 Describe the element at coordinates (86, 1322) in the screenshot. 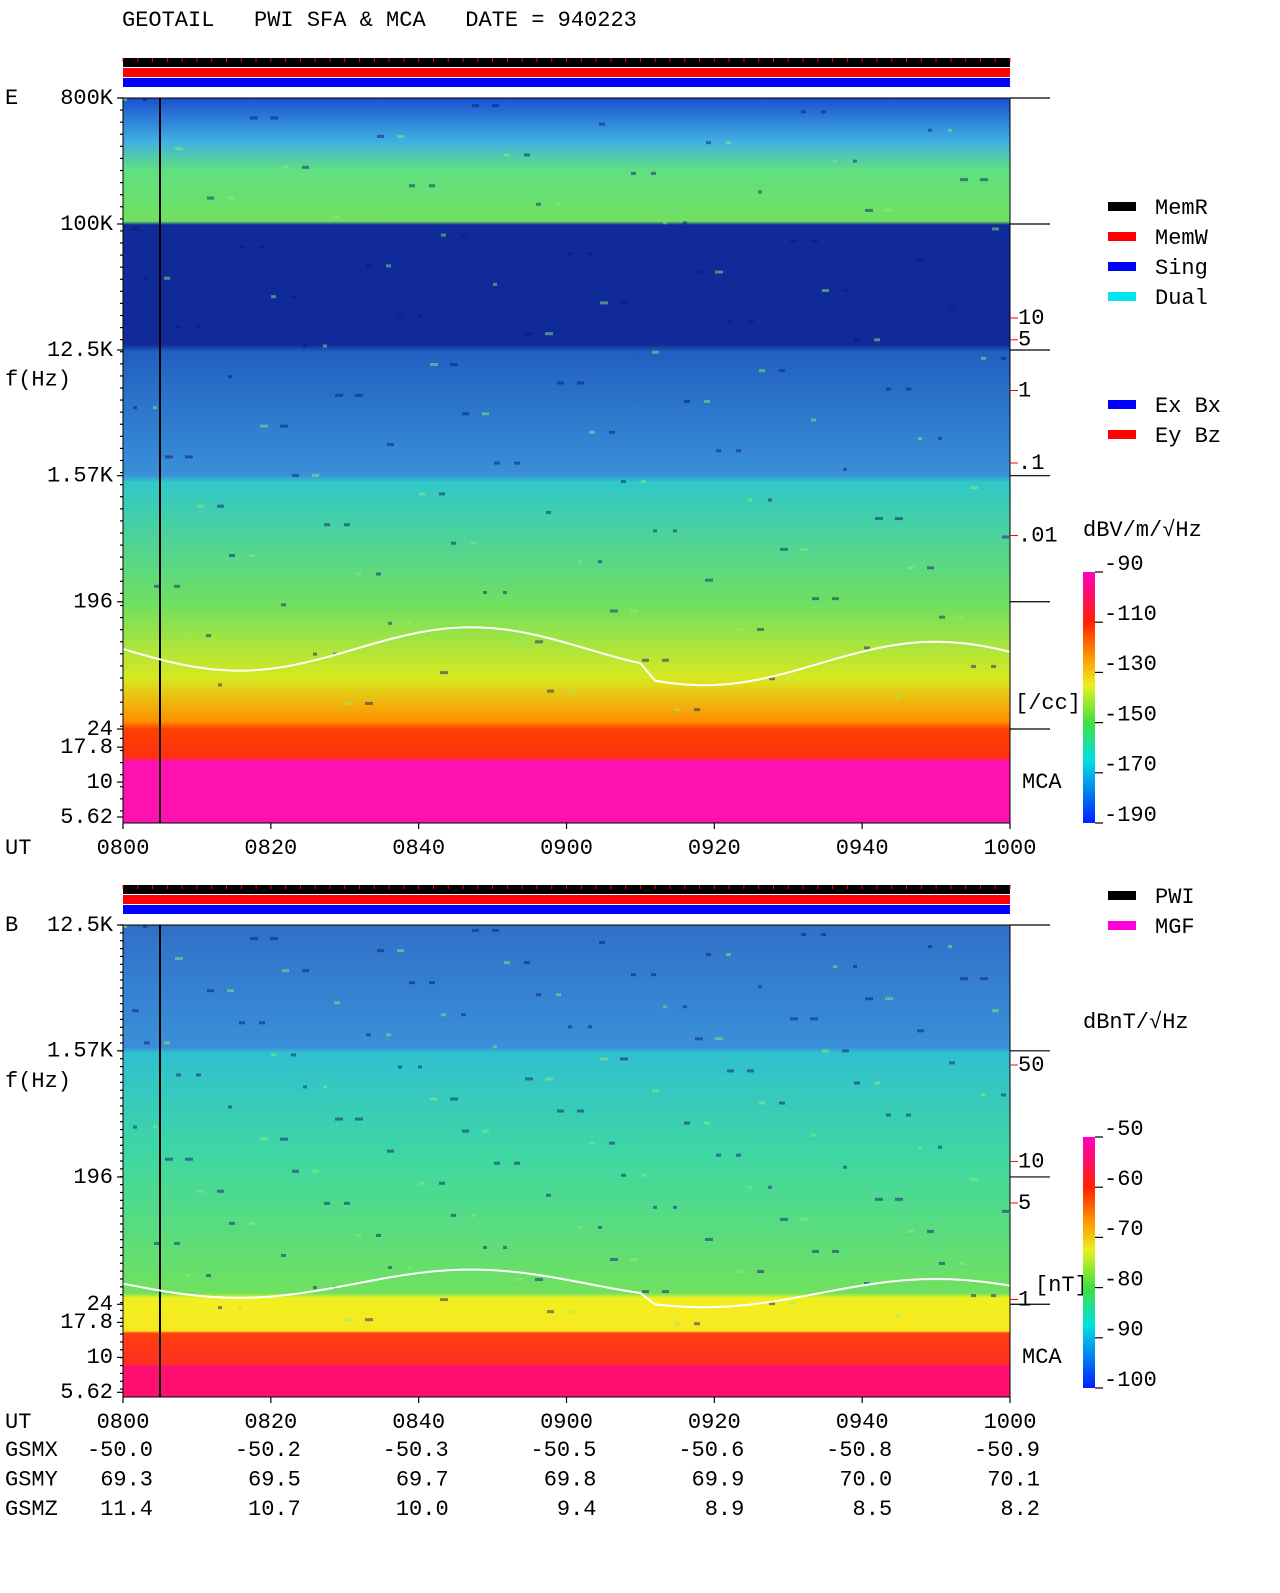

I see `y-tick-label: 17.8` at that location.